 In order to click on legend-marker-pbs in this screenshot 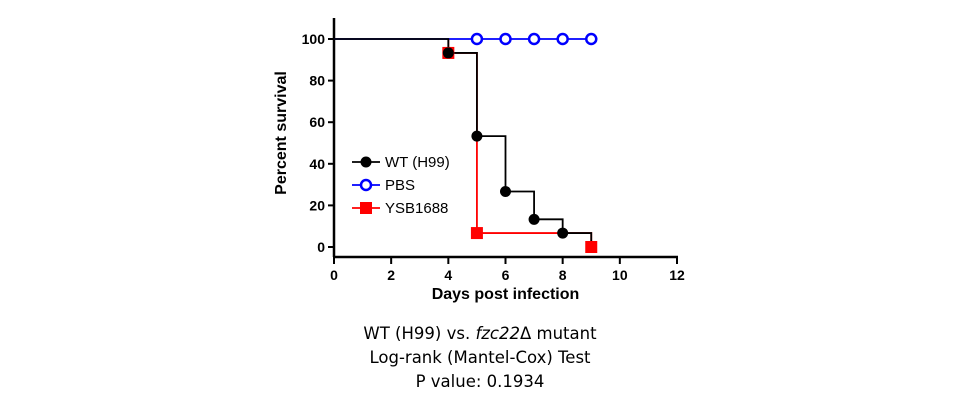, I will do `click(366, 185)`.